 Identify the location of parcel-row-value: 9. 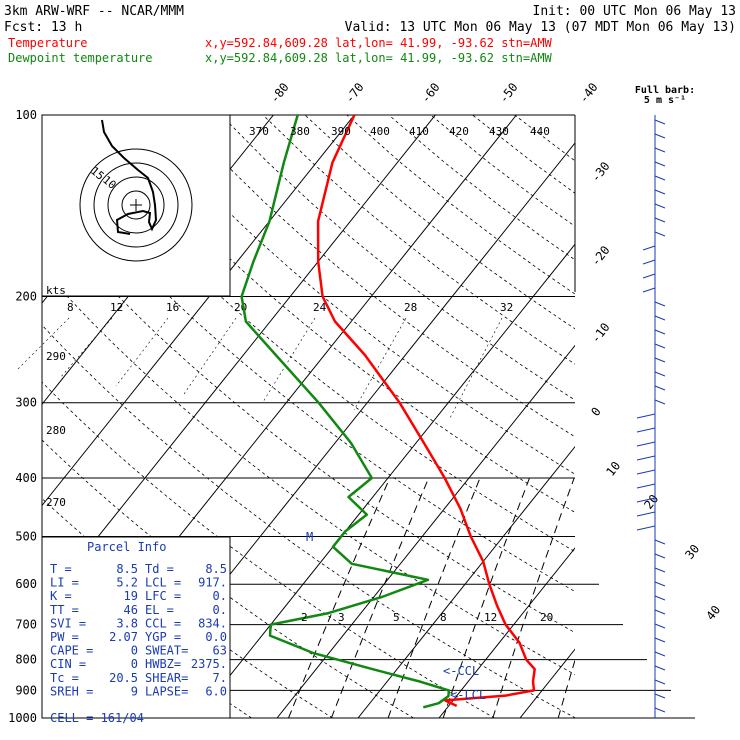
(134, 691).